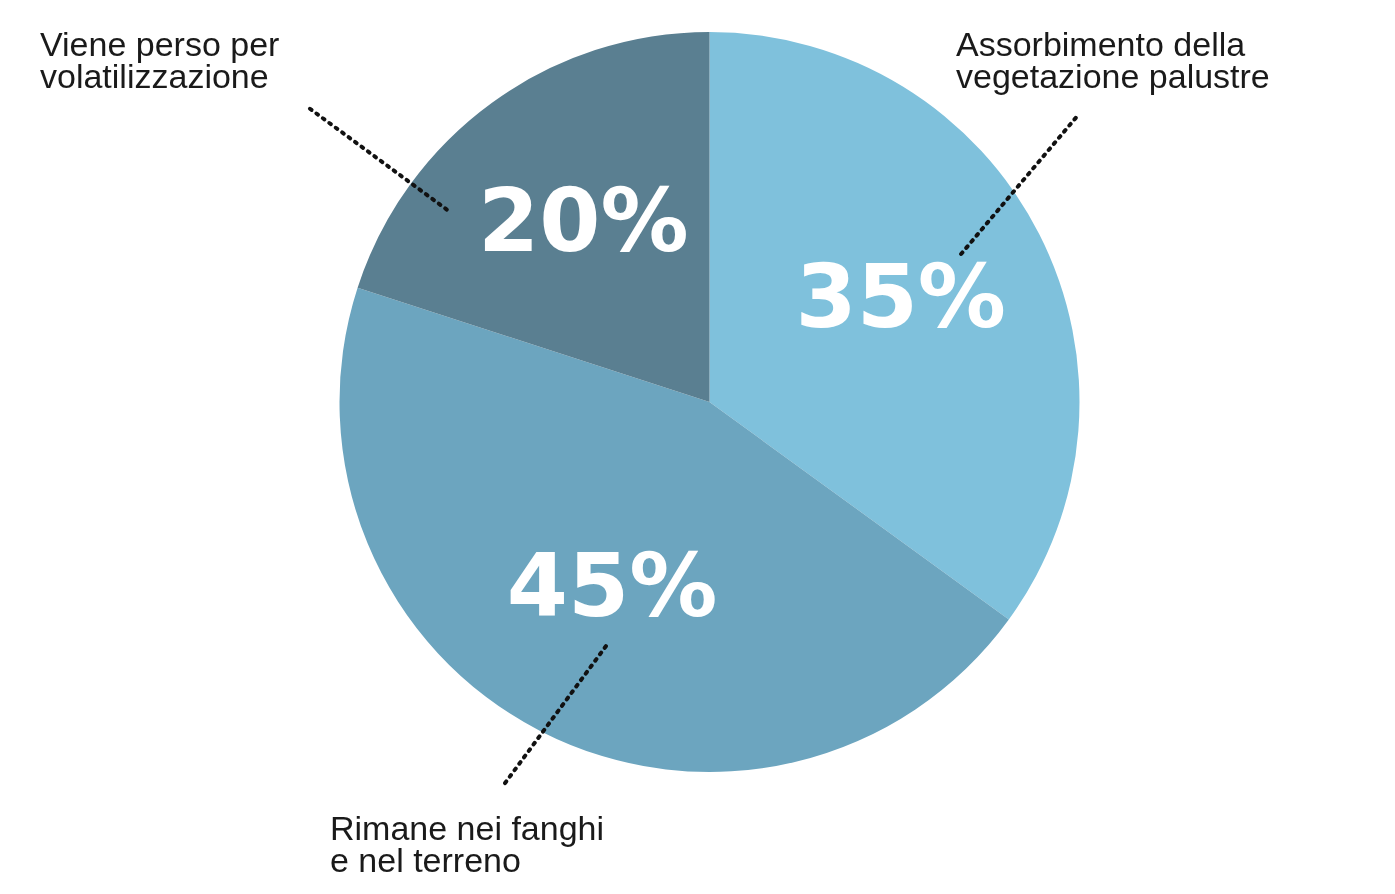 The width and height of the screenshot is (1395, 894). I want to click on slice-label: Rimane nei fanghi e nel terreno, so click(467, 844).